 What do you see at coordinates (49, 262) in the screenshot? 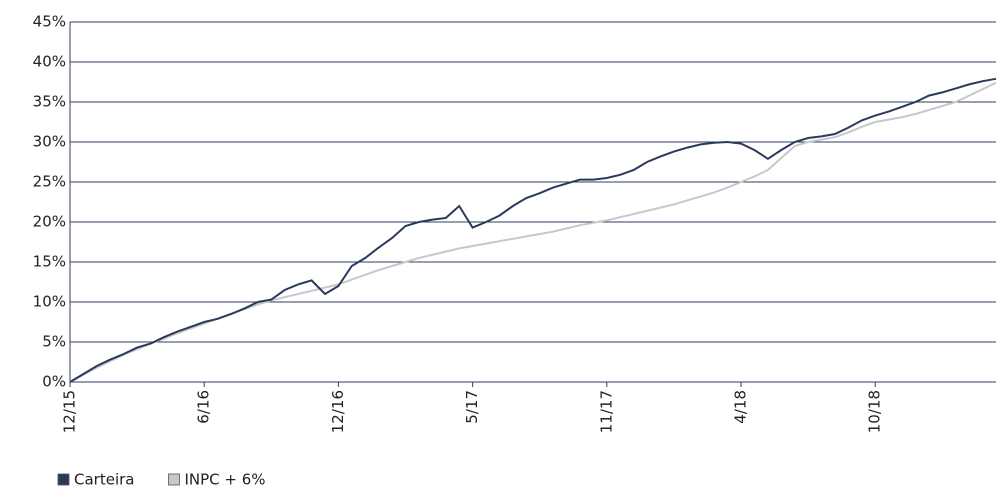
I see `y-tick-label: 15%` at bounding box center [49, 262].